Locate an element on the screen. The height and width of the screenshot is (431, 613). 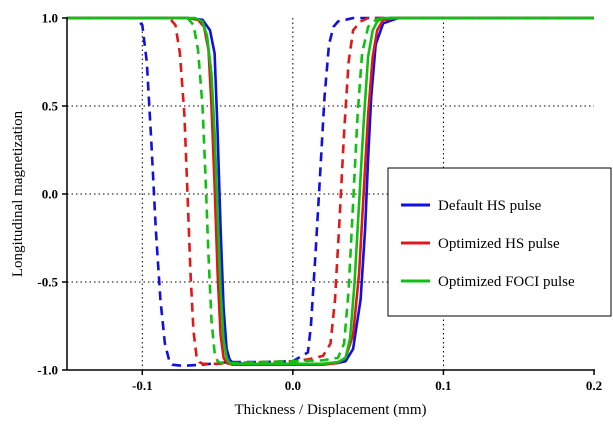
legend-label-0: Default HS pulse is located at coordinates (490, 206).